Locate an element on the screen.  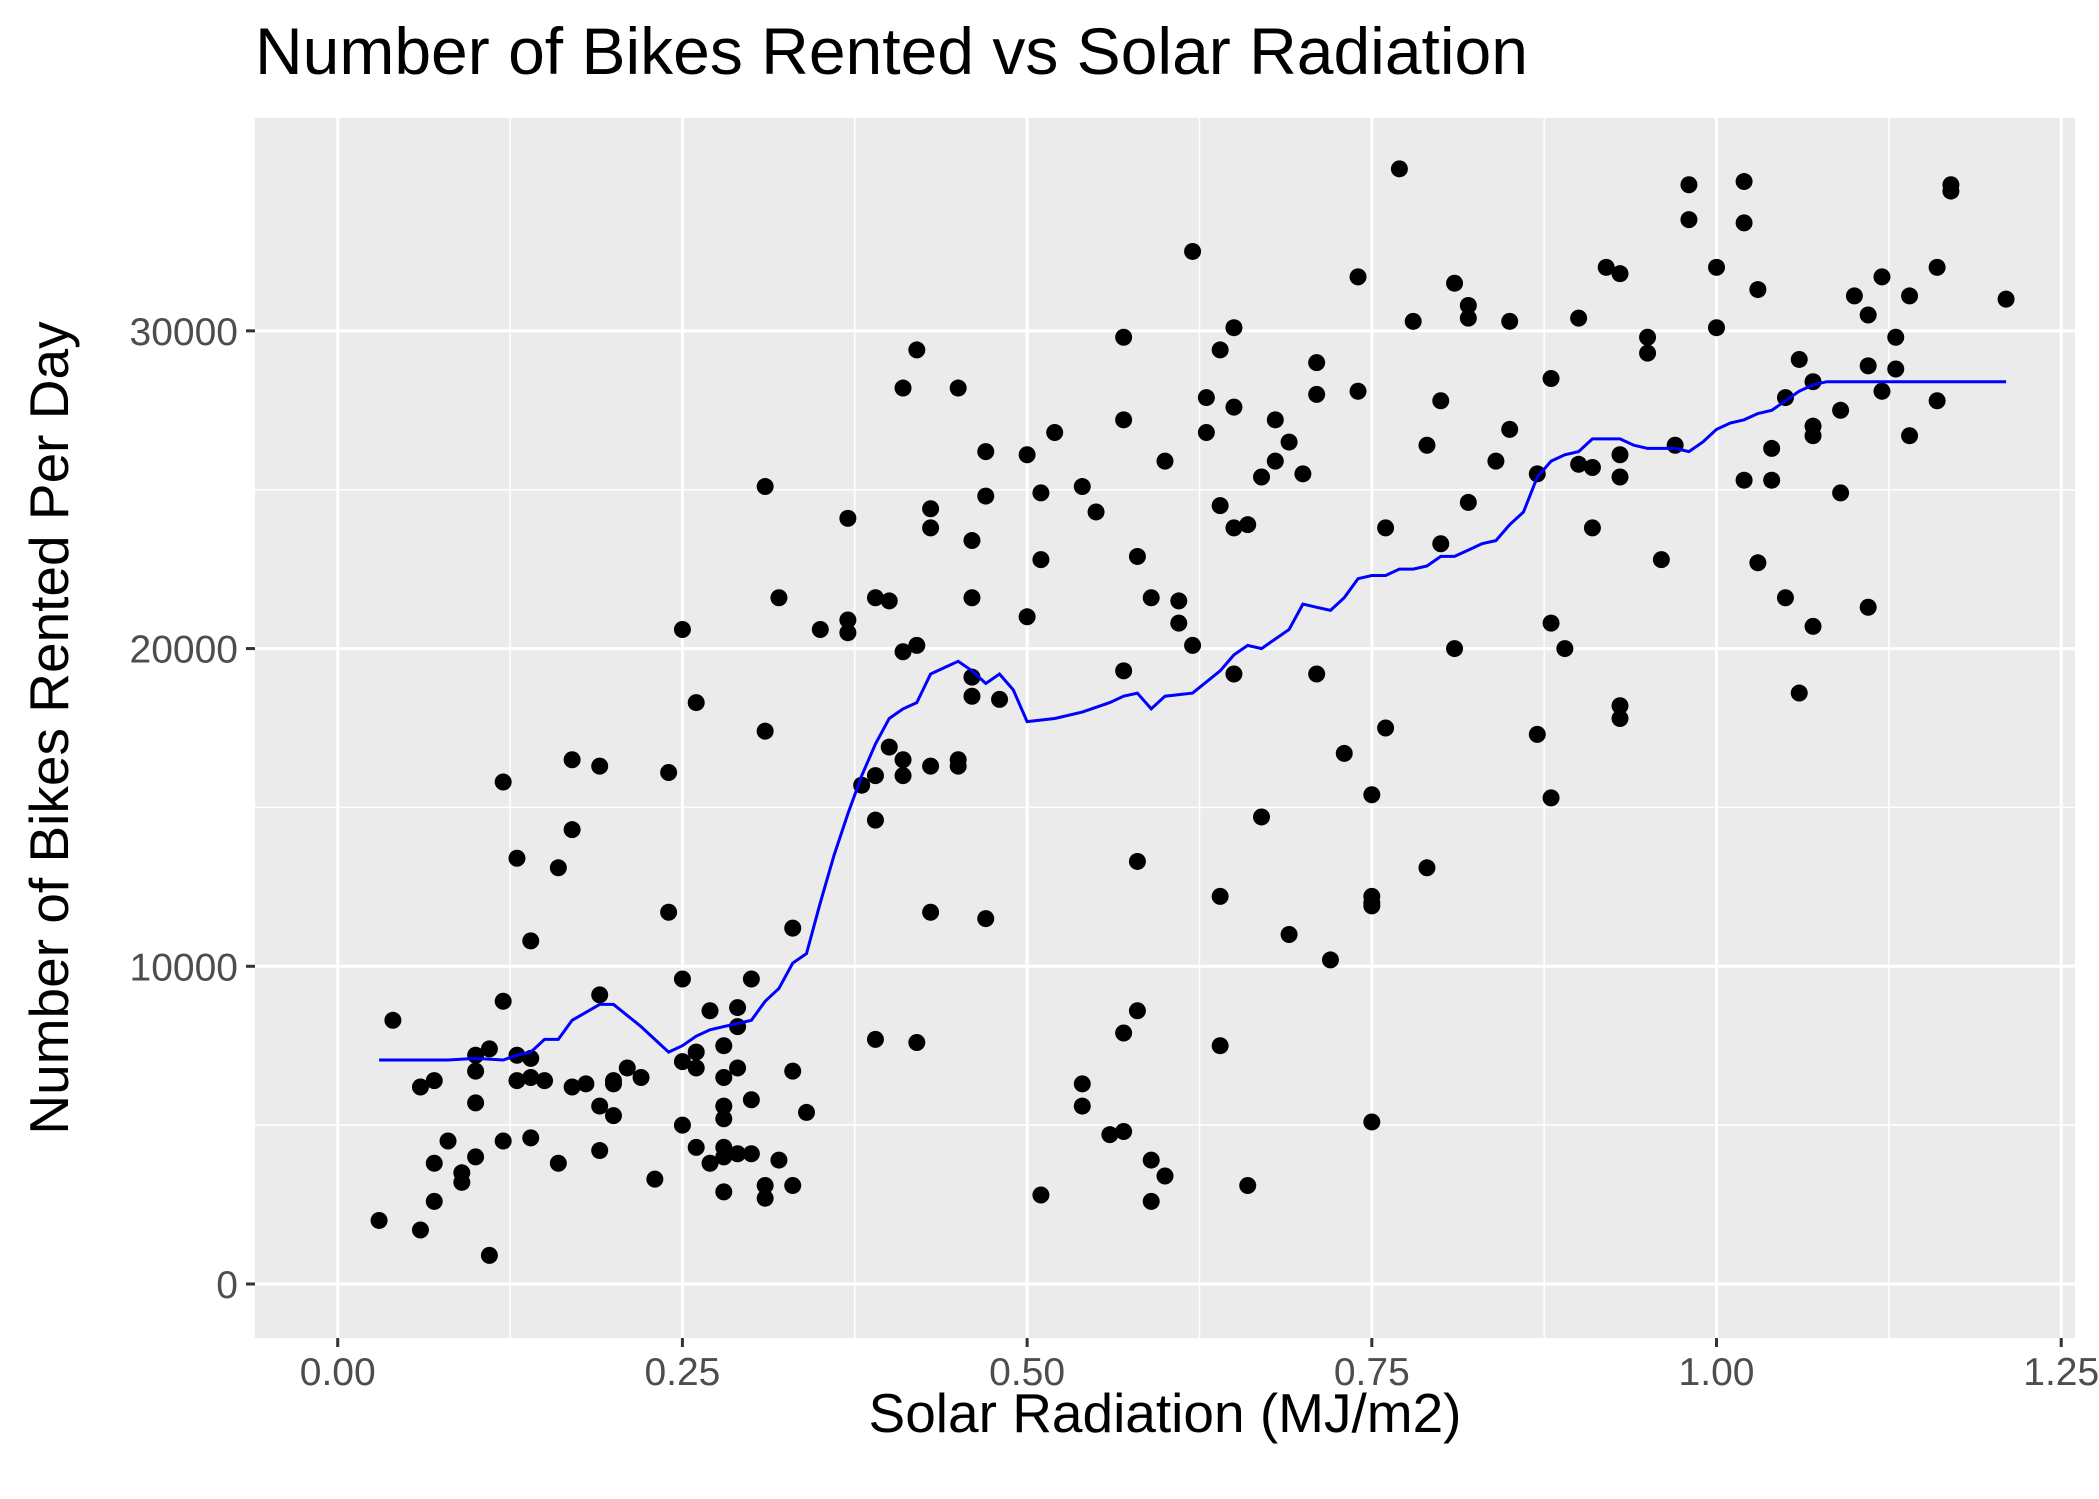
x-axis-title: Solar Radiation (MJ/m2) is located at coordinates (1165, 1413).